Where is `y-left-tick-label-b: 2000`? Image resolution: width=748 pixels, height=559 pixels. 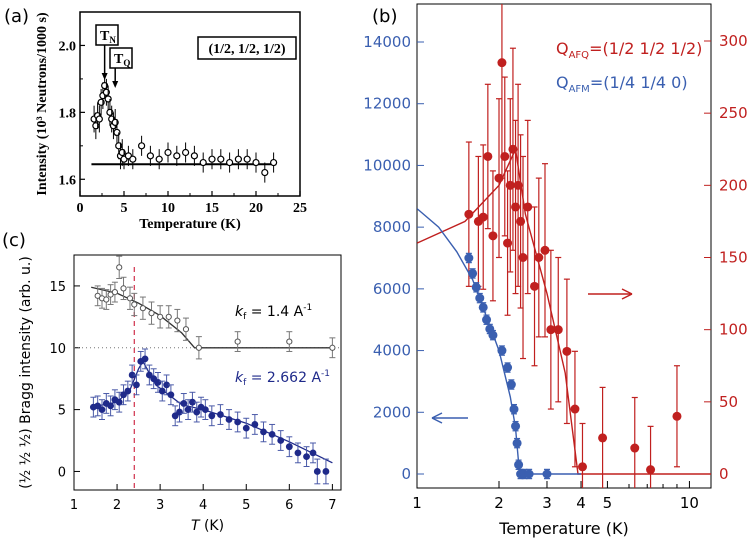
y-left-tick-label-b: 2000 is located at coordinates (392, 412).